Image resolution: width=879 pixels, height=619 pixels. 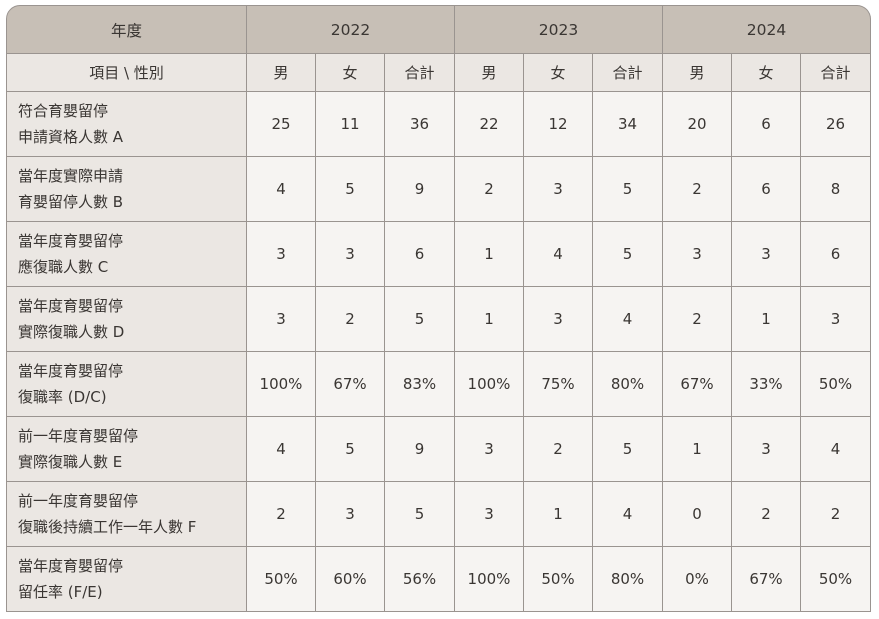 What do you see at coordinates (420, 384) in the screenshot?
I see `table-cell: 83%` at bounding box center [420, 384].